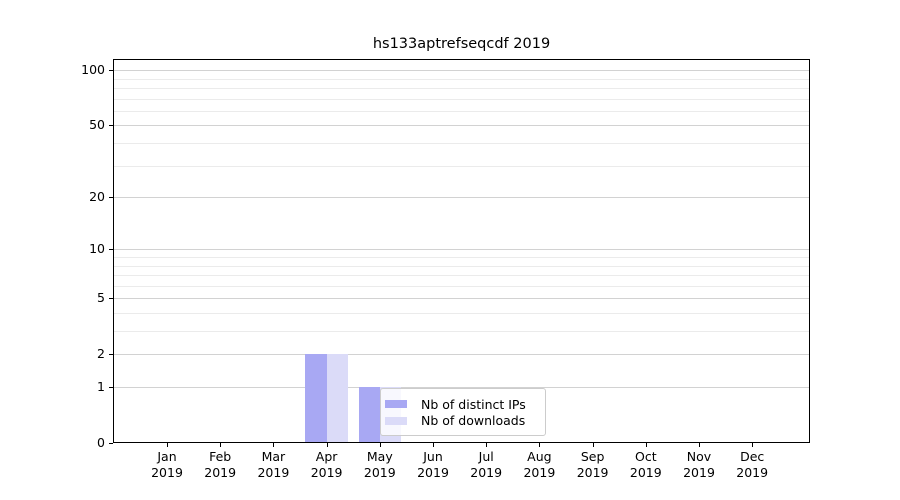 The height and width of the screenshot is (500, 900). What do you see at coordinates (473, 421) in the screenshot?
I see `legend-label-downloads: Nb of downloads` at bounding box center [473, 421].